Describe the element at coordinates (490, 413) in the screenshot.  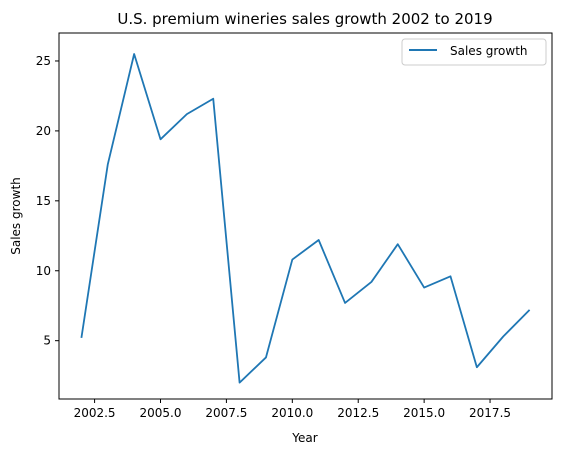
I see `x-tick-label: 2017.5` at that location.